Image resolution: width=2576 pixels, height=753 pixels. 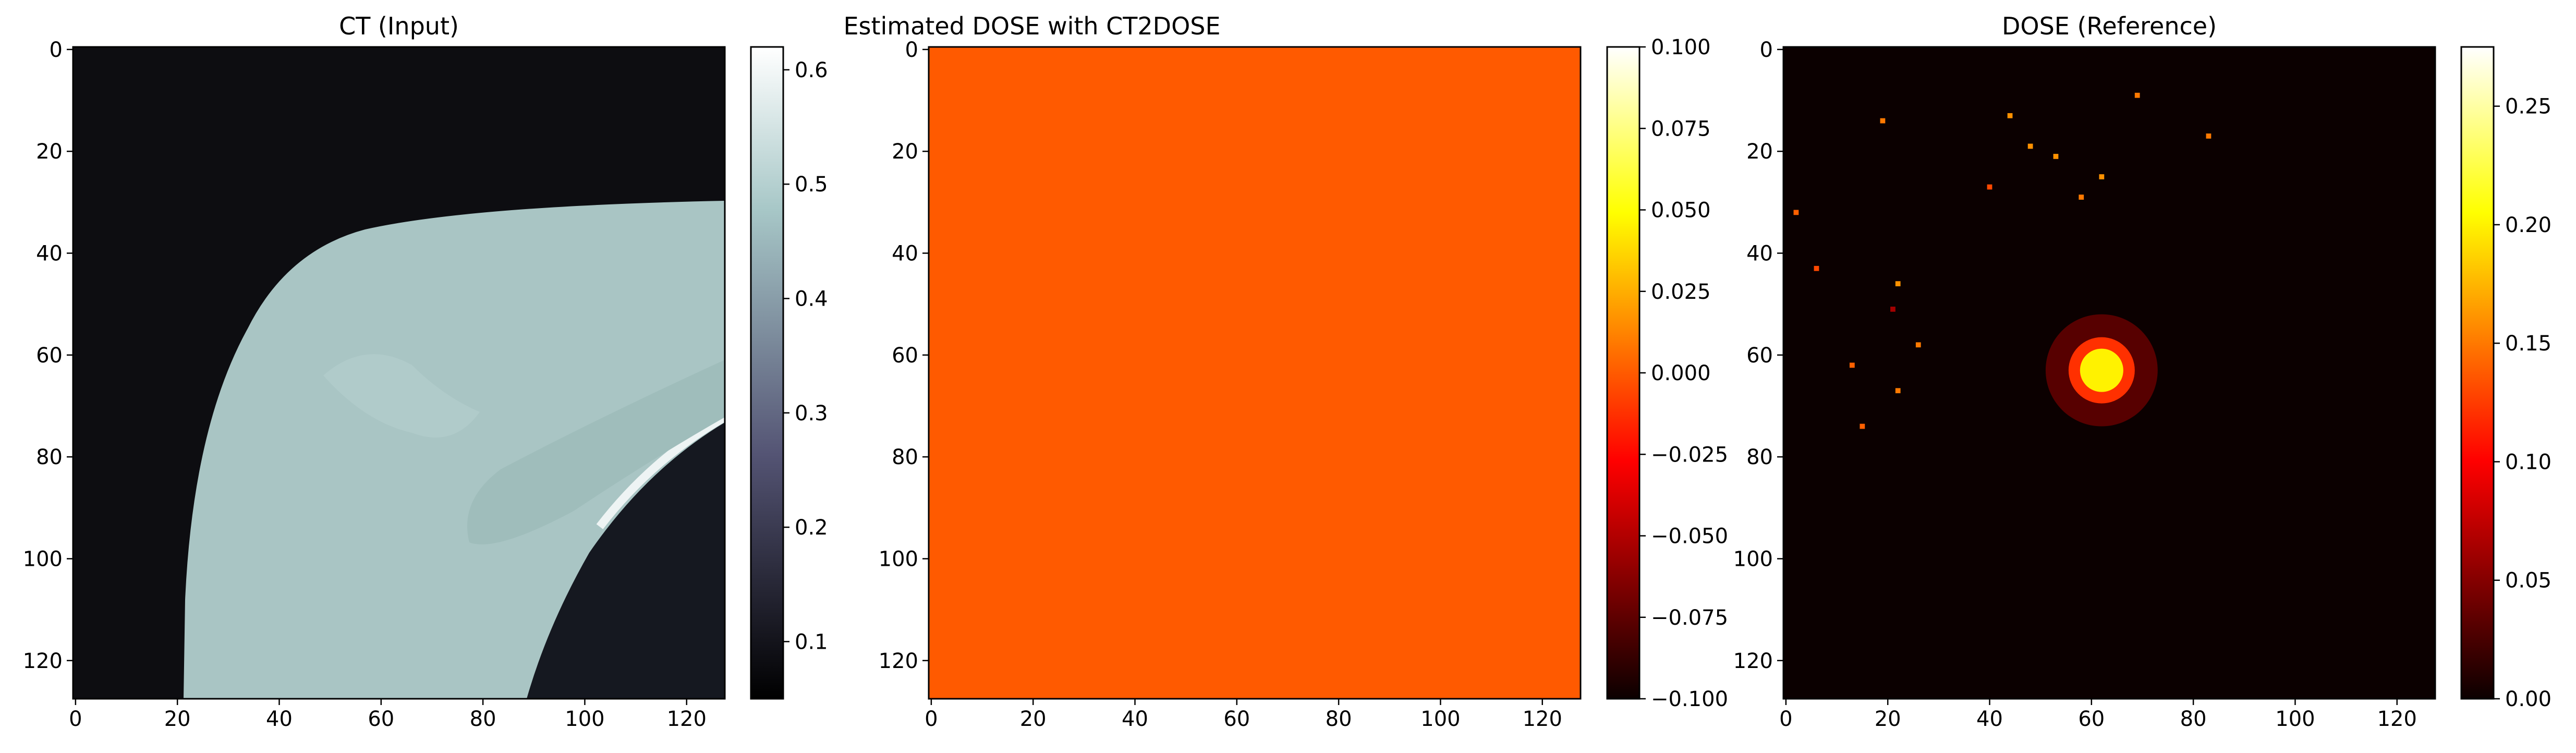 I want to click on ct-lung-region, so click(x=626, y=560).